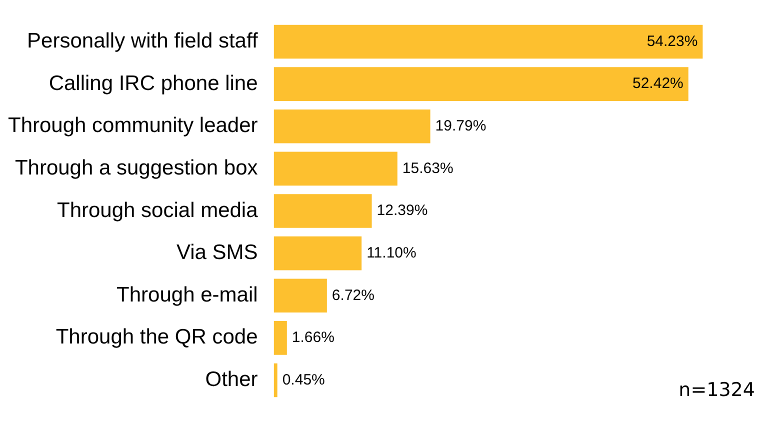 Image resolution: width=767 pixels, height=422 pixels. Describe the element at coordinates (157, 337) in the screenshot. I see `y-tick-label: Through the QR code` at that location.